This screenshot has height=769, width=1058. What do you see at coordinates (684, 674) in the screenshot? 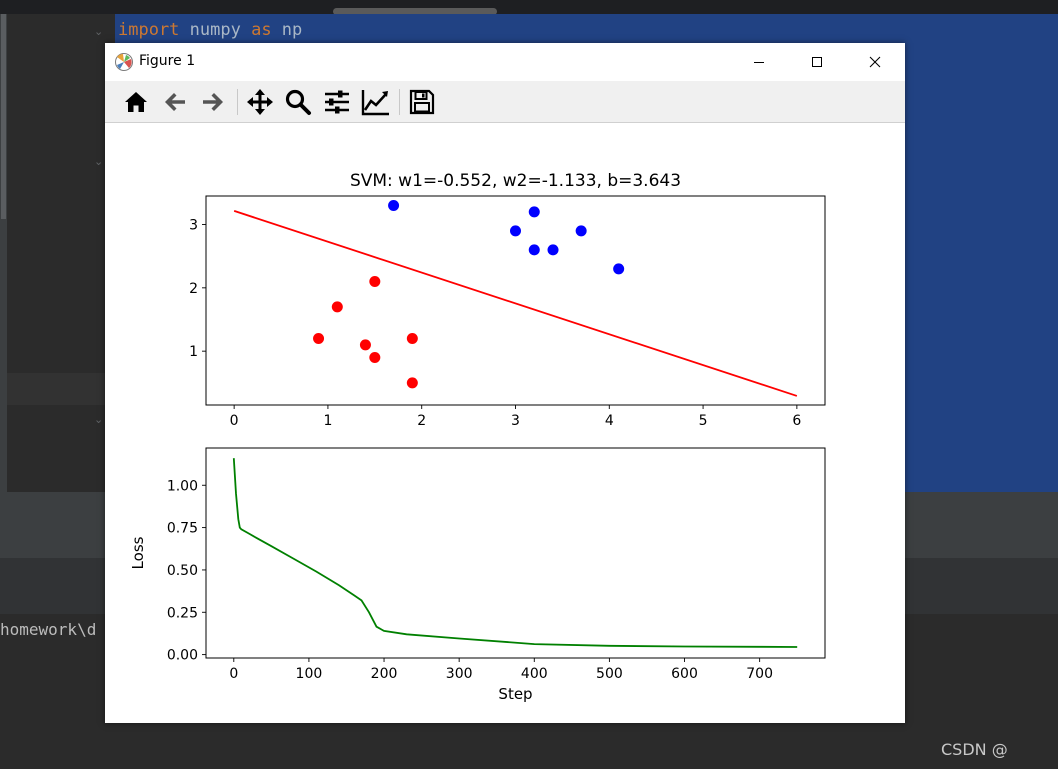
I see `x-tick-label: 600` at bounding box center [684, 674].